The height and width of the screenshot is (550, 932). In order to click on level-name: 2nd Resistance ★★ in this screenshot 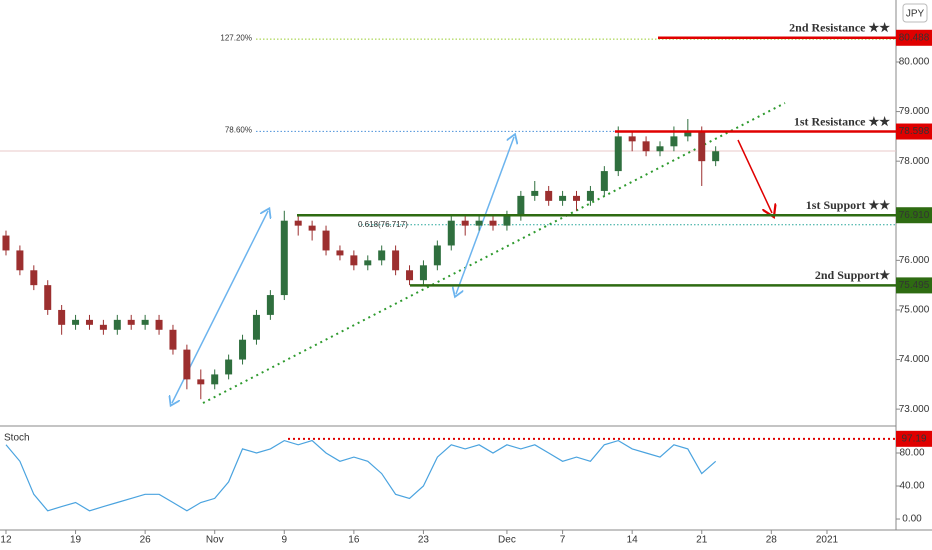, I will do `click(839, 28)`.